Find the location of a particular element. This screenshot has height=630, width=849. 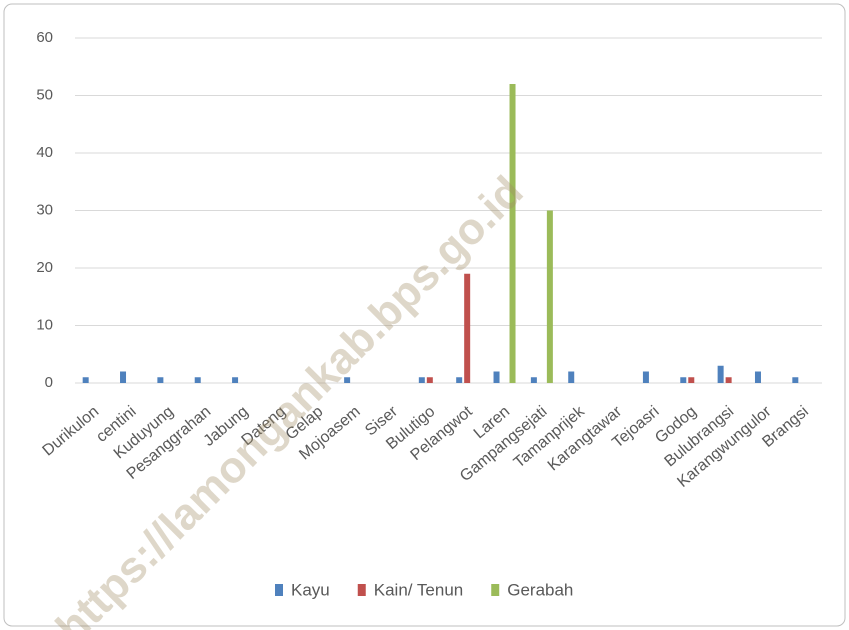

y-tick-label: 30 is located at coordinates (44, 209).